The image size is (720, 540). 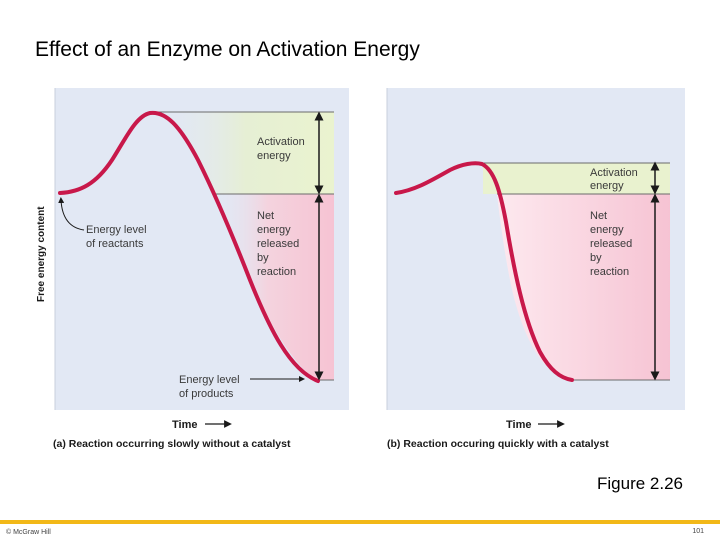 I want to click on panel-b-x-axis-label: Time, so click(x=518, y=425).